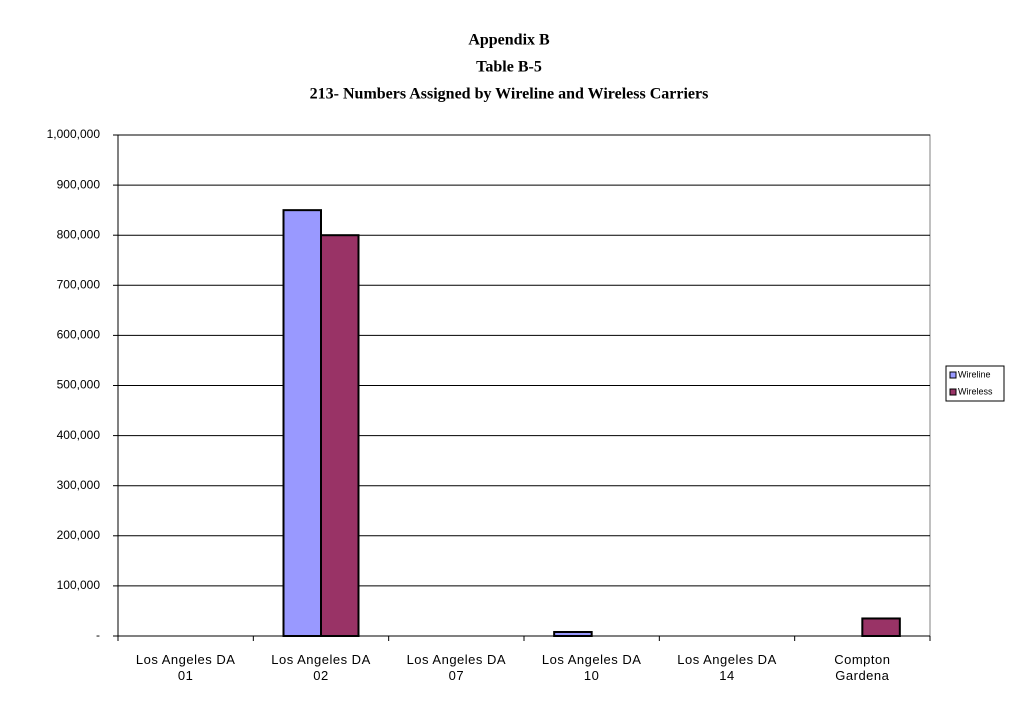  What do you see at coordinates (975, 391) in the screenshot?
I see `legend-label: Wireless` at bounding box center [975, 391].